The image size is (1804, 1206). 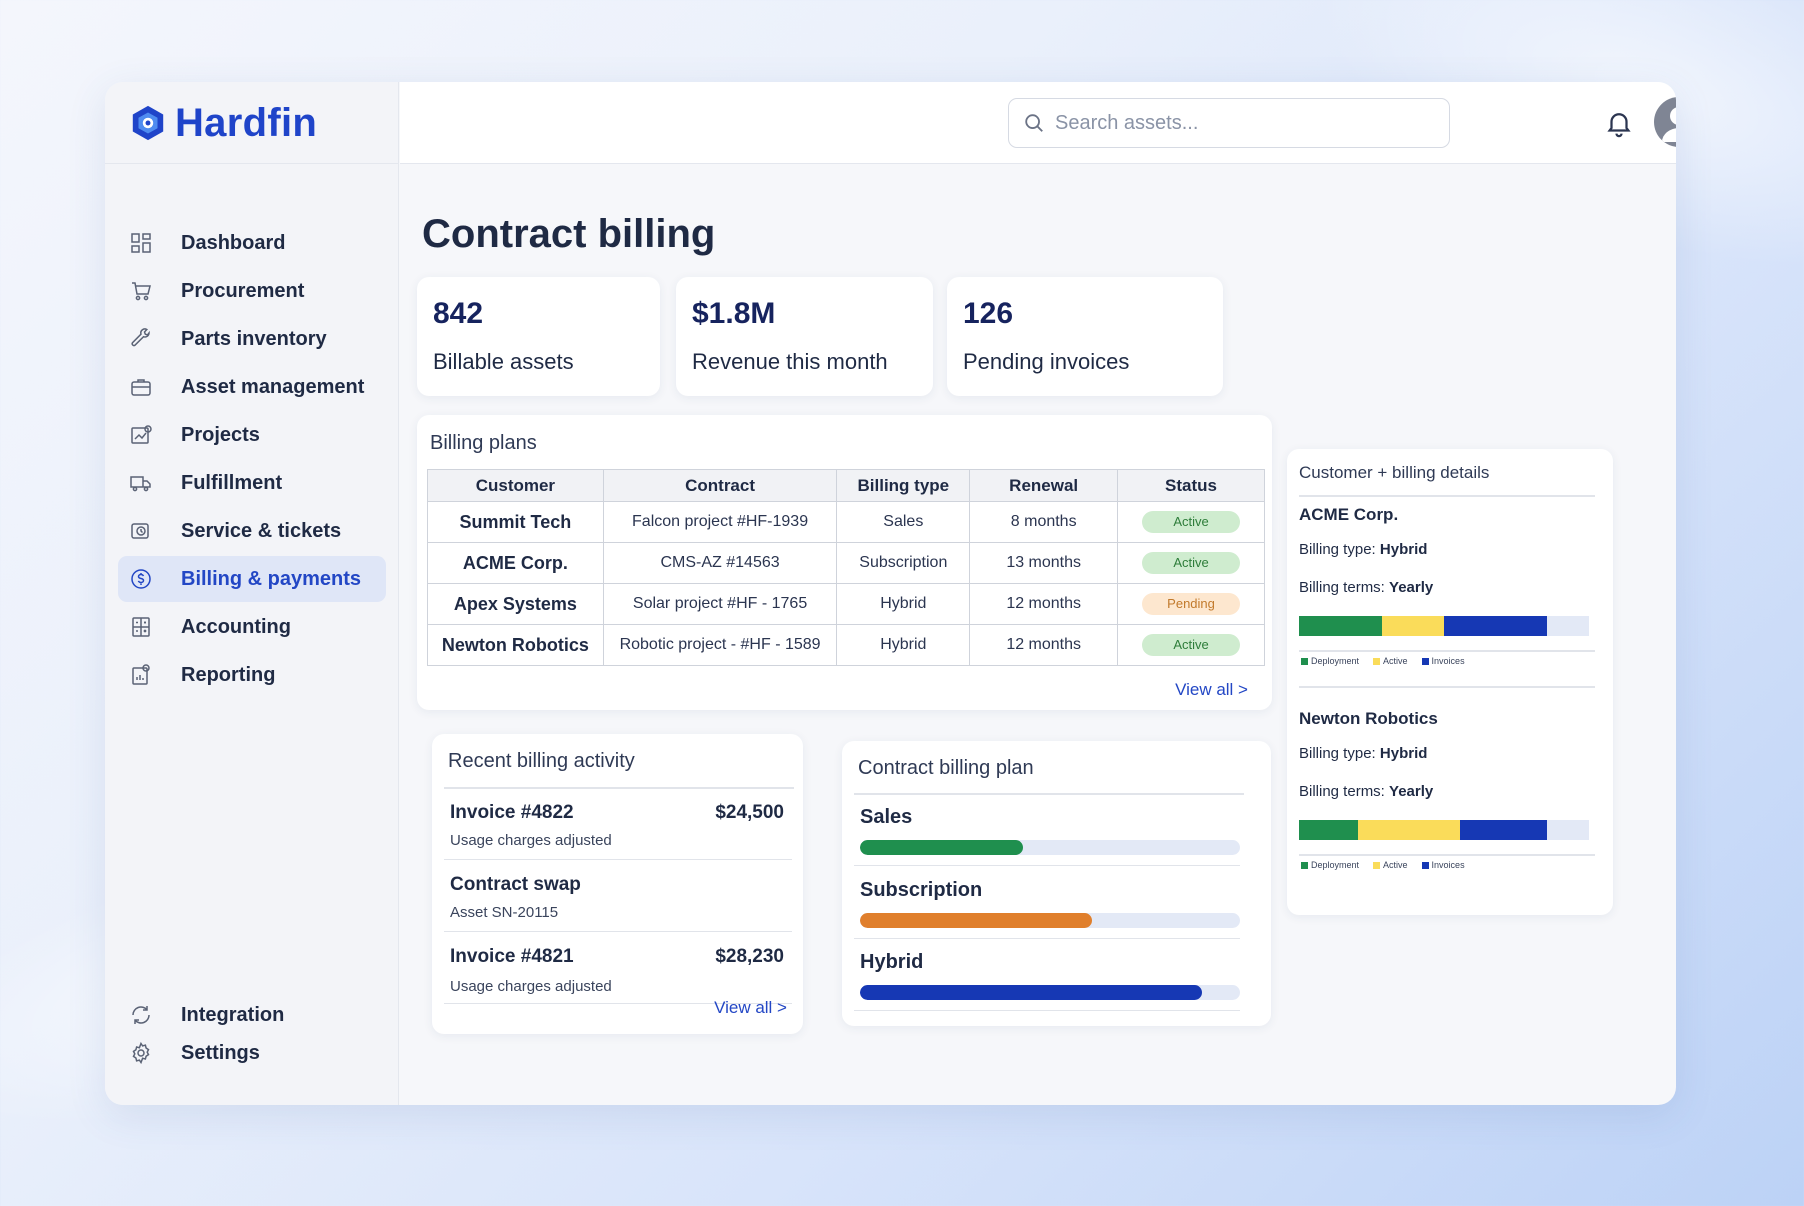 I want to click on sidebar-item-reporting: Reporting, so click(x=252, y=675).